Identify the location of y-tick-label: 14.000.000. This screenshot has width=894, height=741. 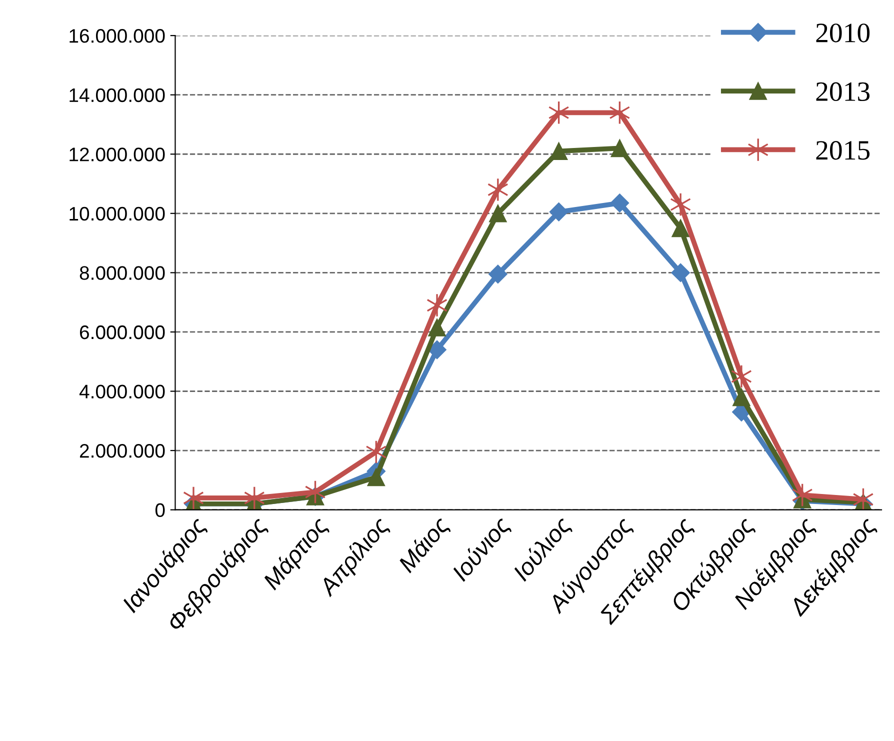
(117, 95).